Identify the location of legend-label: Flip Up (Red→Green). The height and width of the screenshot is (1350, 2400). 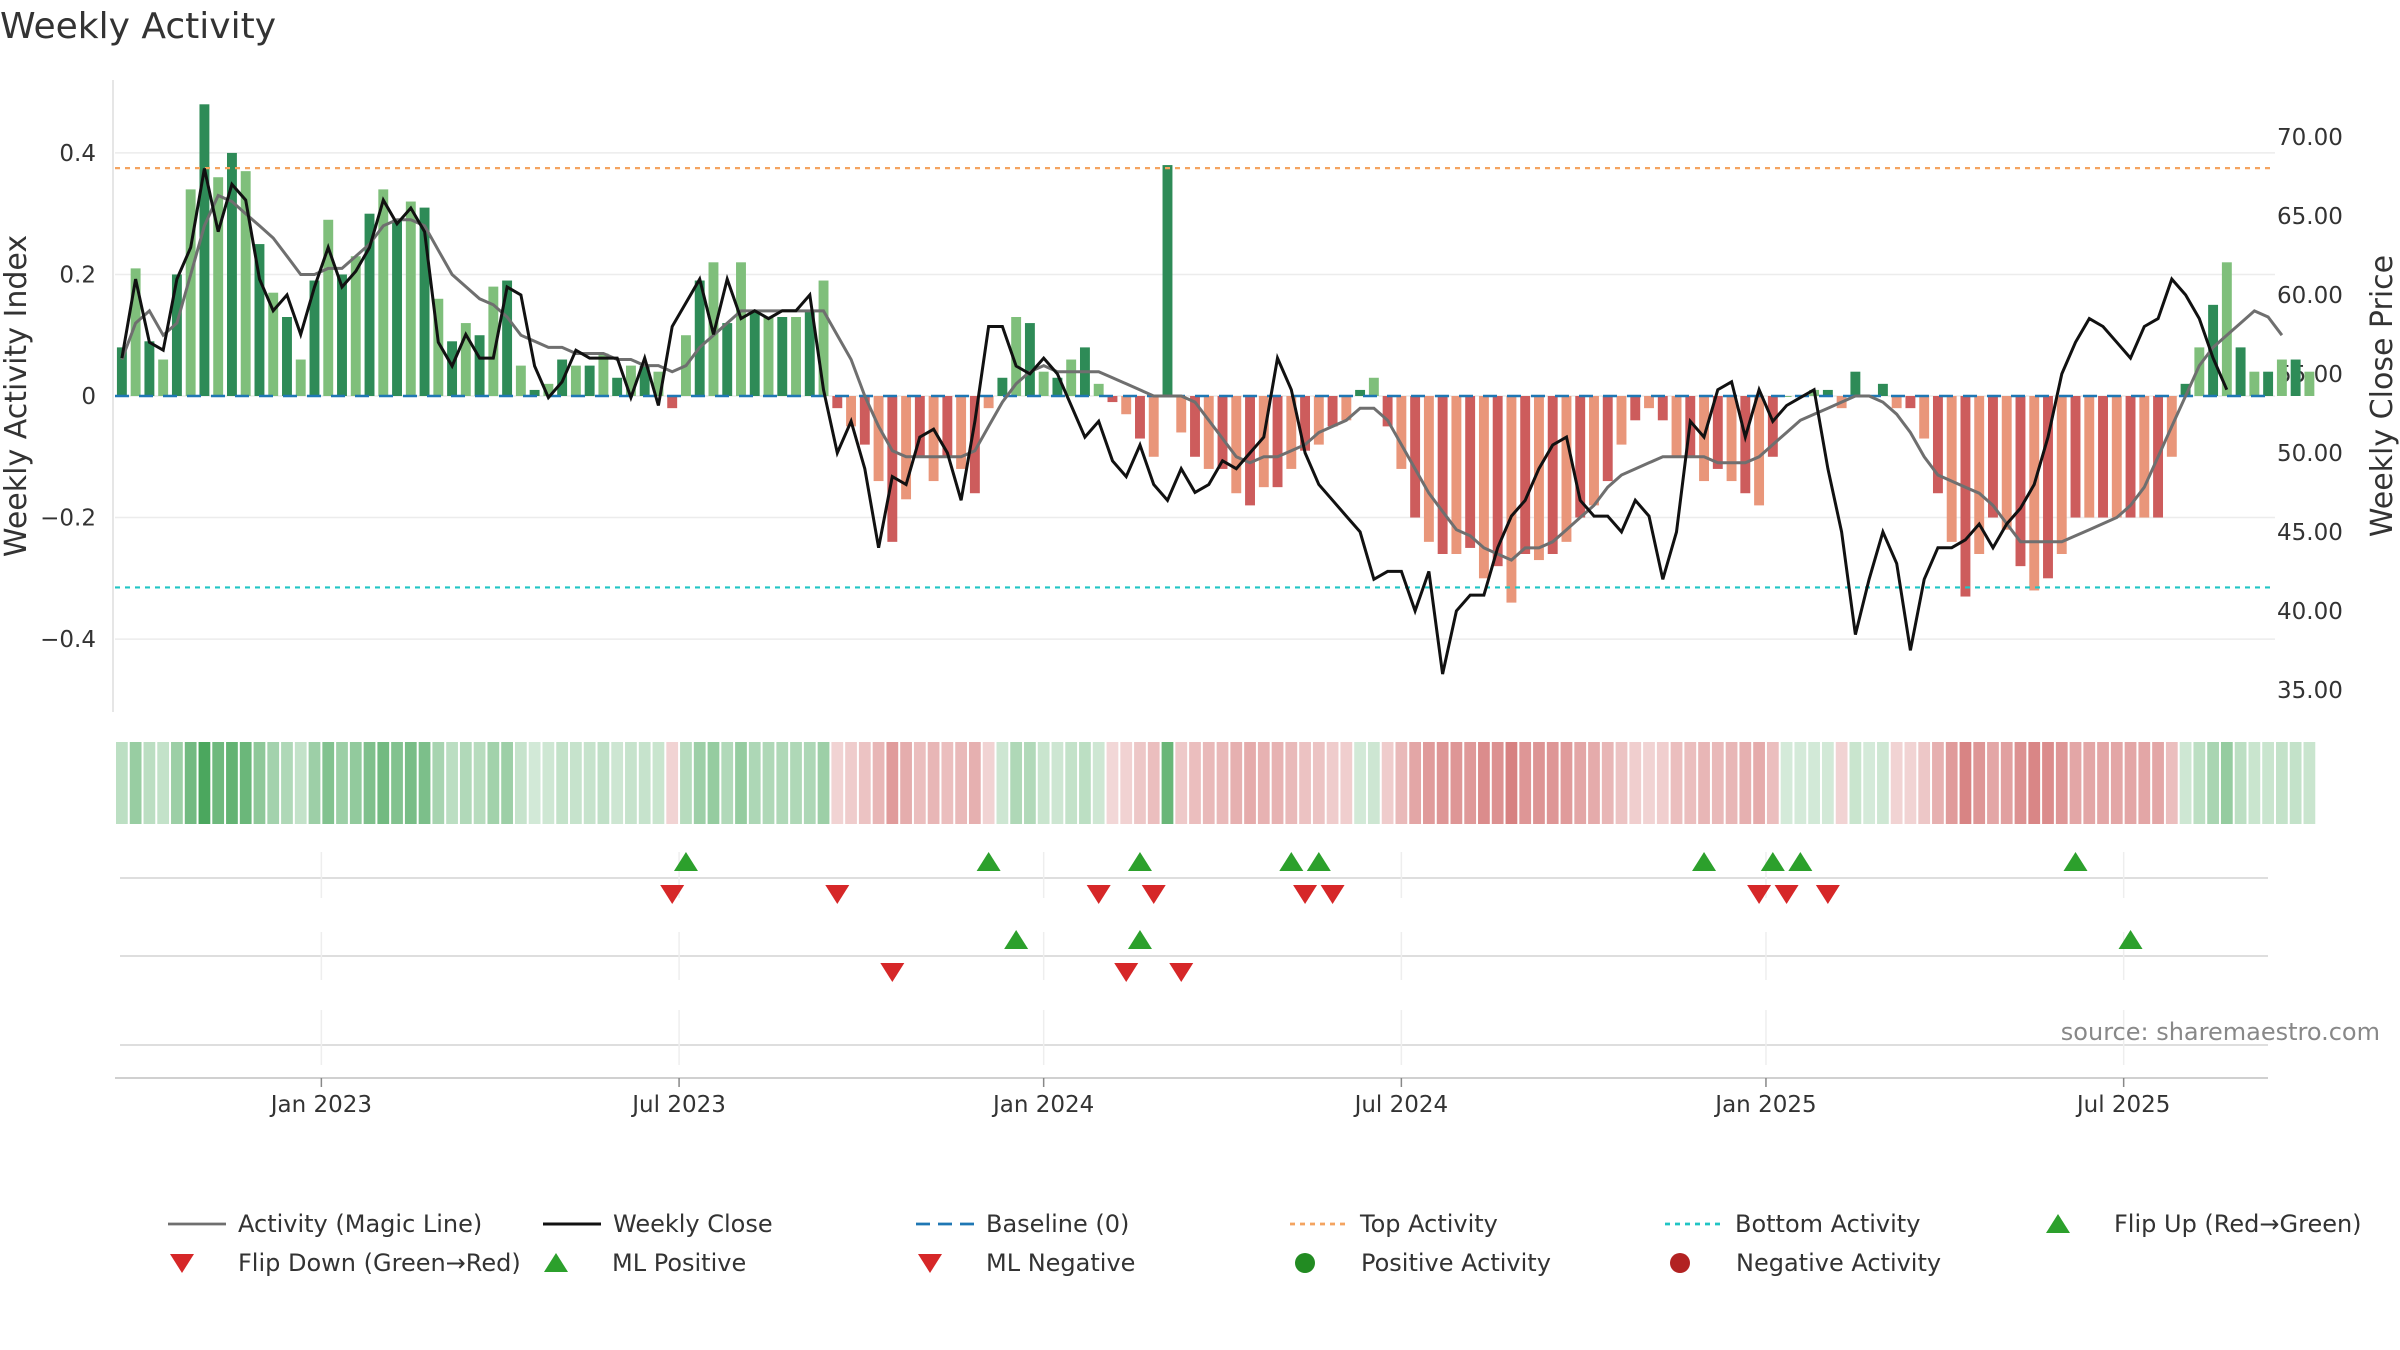
(2238, 1224).